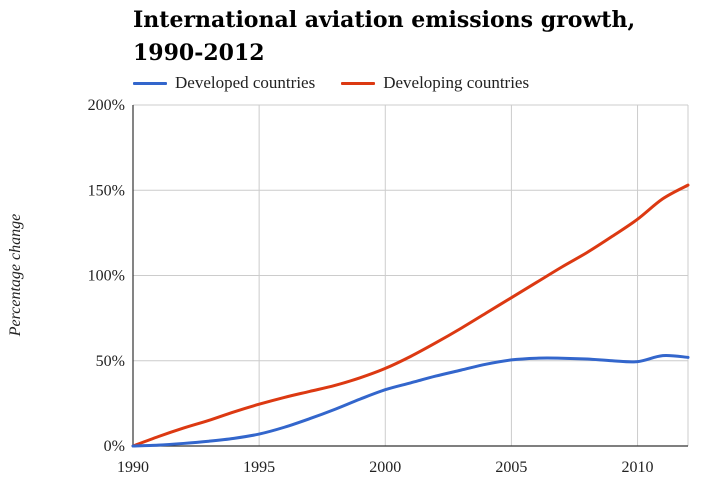  Describe the element at coordinates (114, 446) in the screenshot. I see `y-tick-label: 0%` at that location.